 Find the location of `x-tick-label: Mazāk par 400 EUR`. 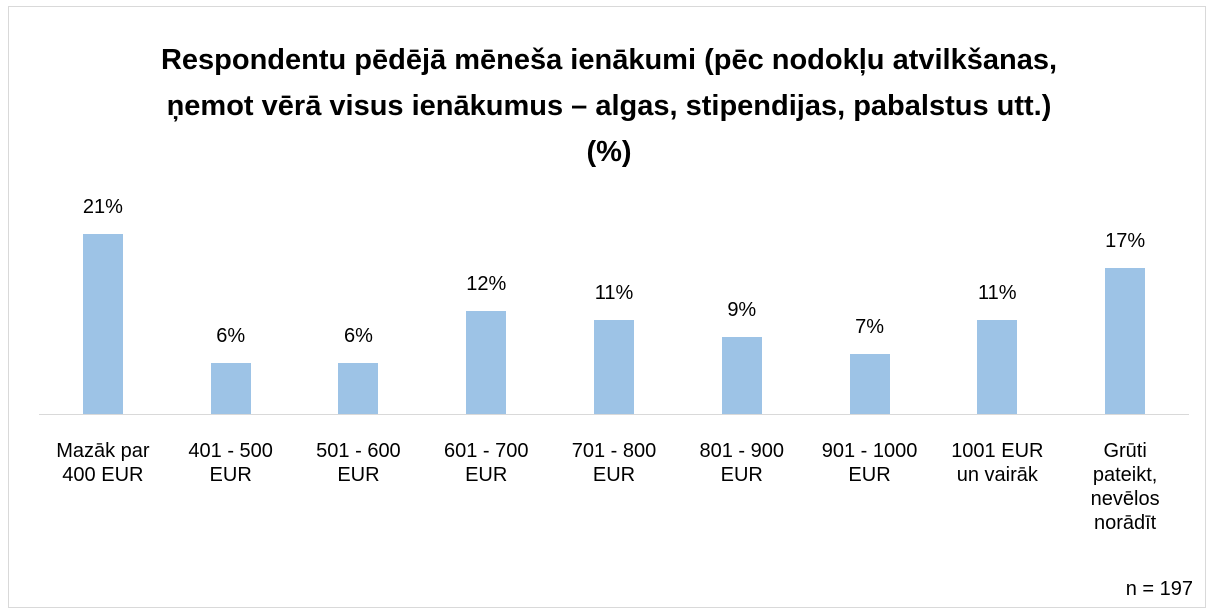

x-tick-label: Mazāk par 400 EUR is located at coordinates (103, 463).